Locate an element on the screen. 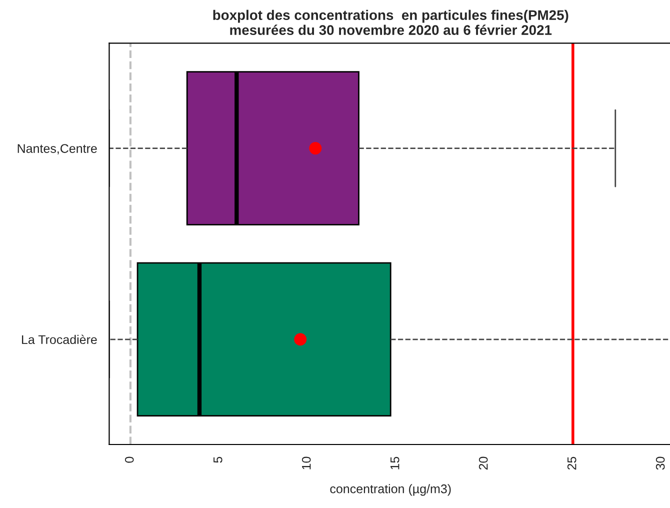 The image size is (670, 508). x-tick-label: 10 is located at coordinates (306, 463).